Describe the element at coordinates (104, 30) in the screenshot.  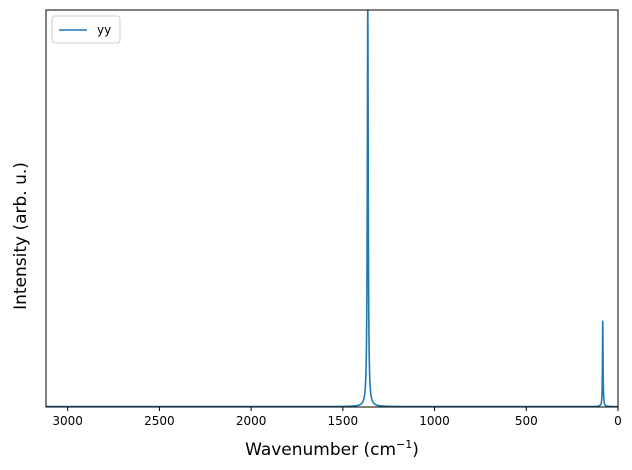
I see `legend-label-yy: yy` at that location.